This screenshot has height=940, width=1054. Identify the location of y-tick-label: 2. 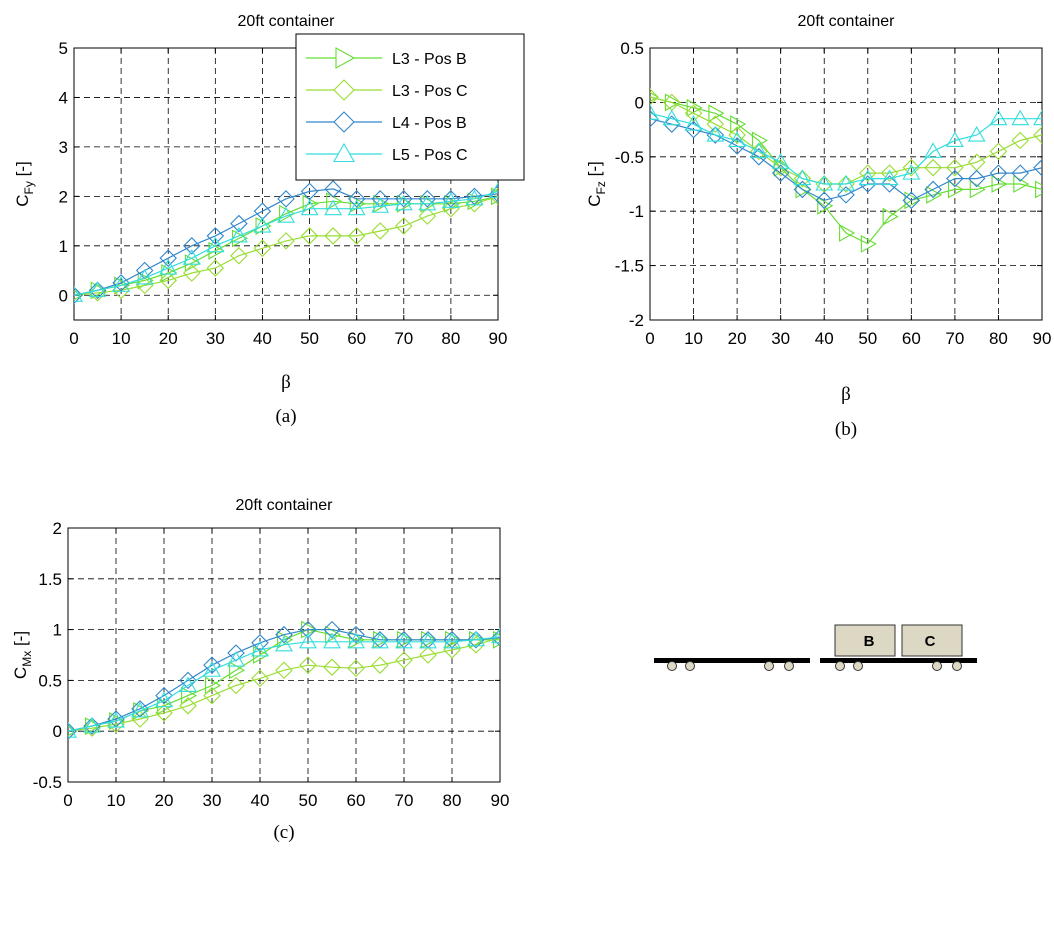
(57, 528).